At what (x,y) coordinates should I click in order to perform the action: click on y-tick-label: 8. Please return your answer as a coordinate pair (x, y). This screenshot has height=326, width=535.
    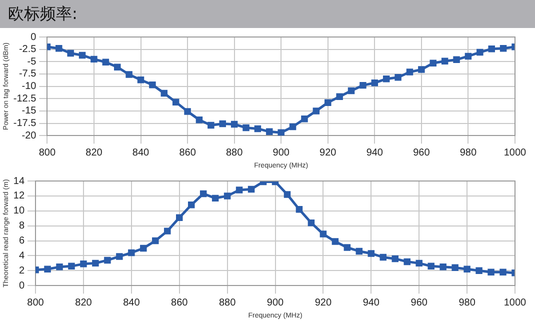
    Looking at the image, I should click on (21, 226).